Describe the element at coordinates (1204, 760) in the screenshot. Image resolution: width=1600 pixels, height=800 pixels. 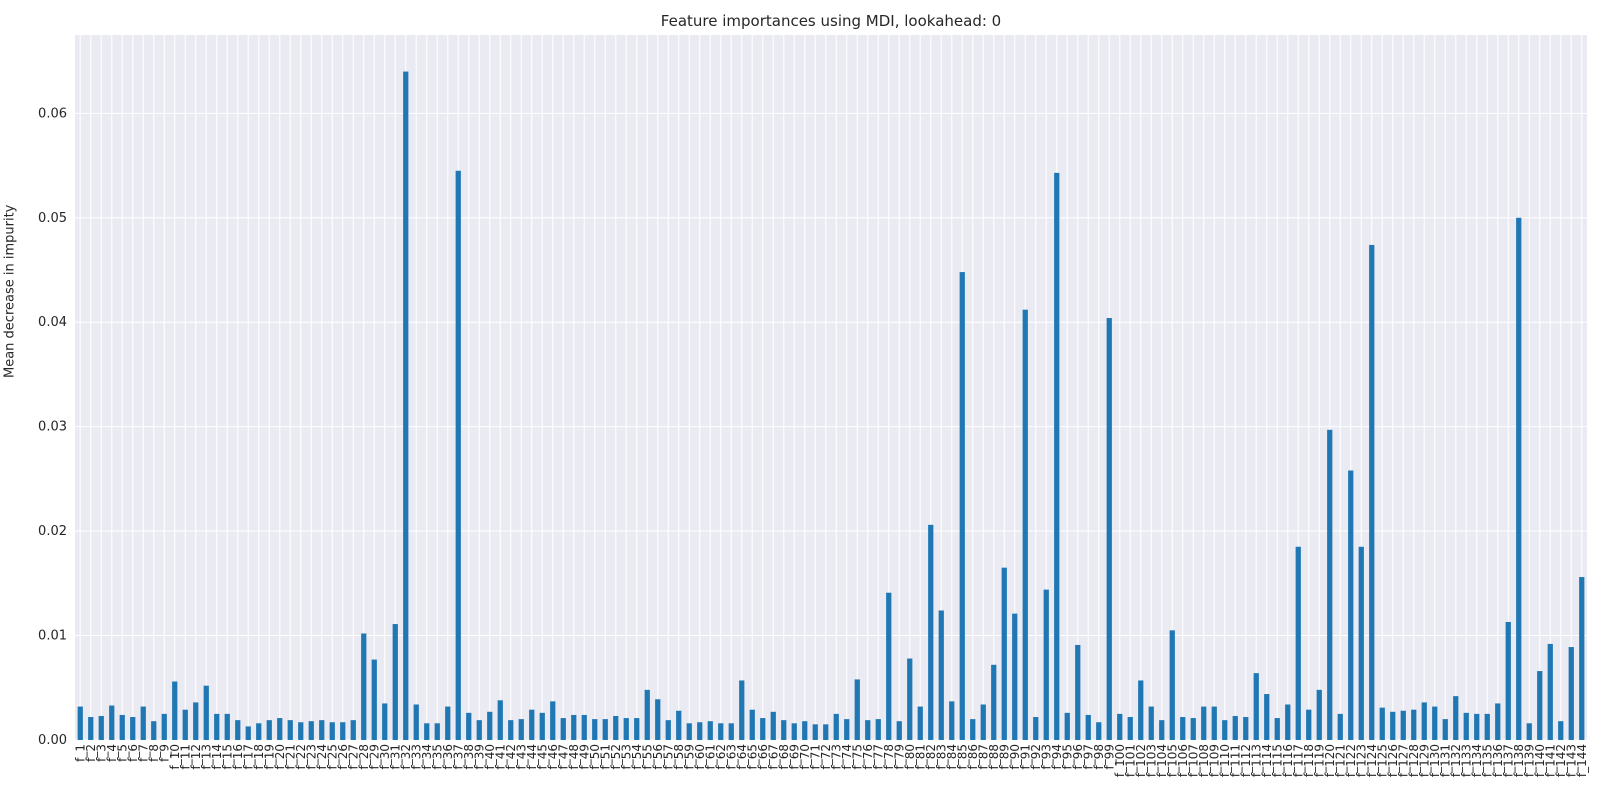
I see `x-tick-label: f_108` at that location.